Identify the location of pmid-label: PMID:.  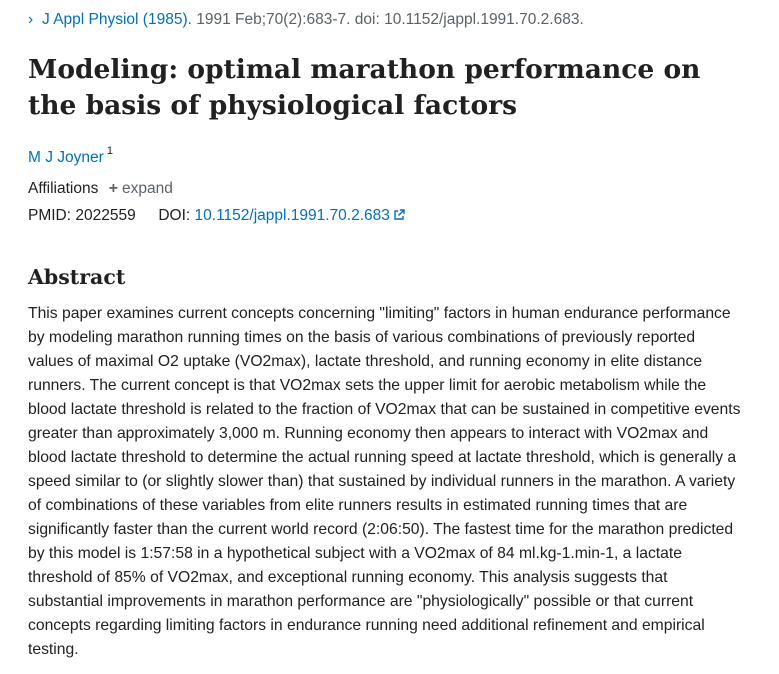
(50, 215).